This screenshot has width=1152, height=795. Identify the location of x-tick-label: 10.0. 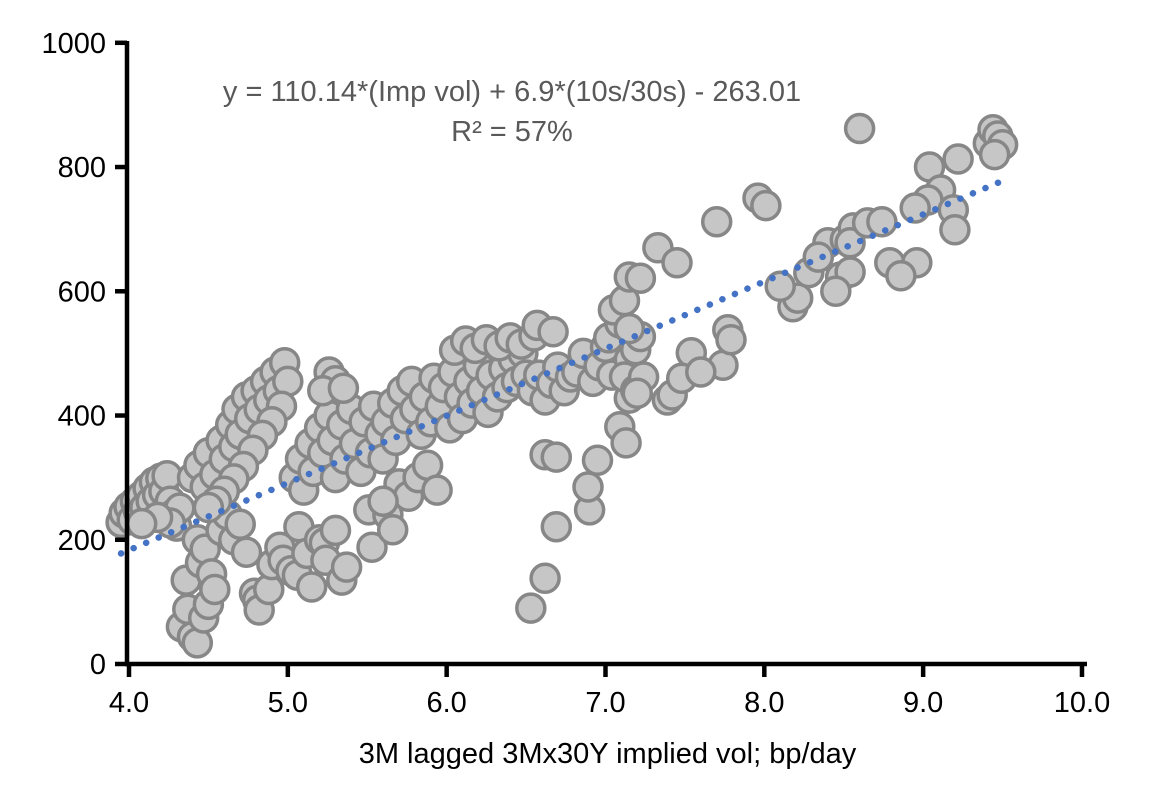
(1082, 703).